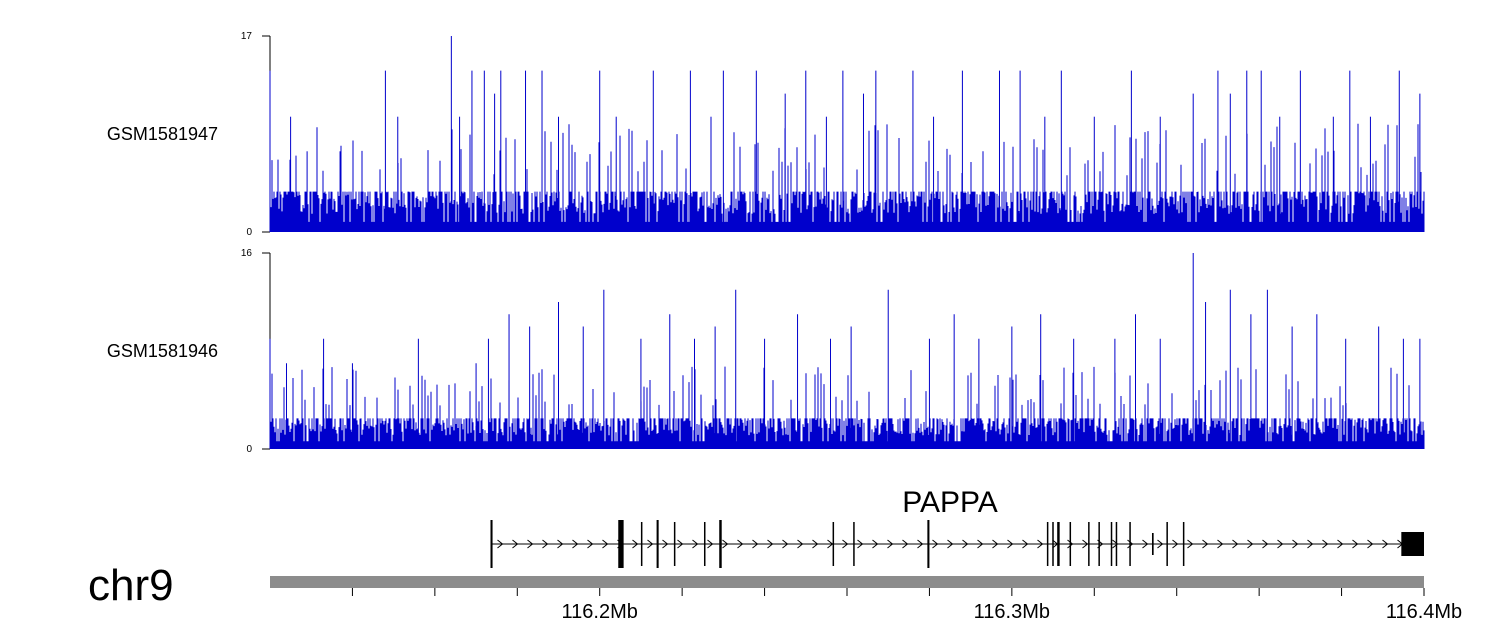 The height and width of the screenshot is (640, 1500). I want to click on track2-ymax-label: 16, so click(247, 253).